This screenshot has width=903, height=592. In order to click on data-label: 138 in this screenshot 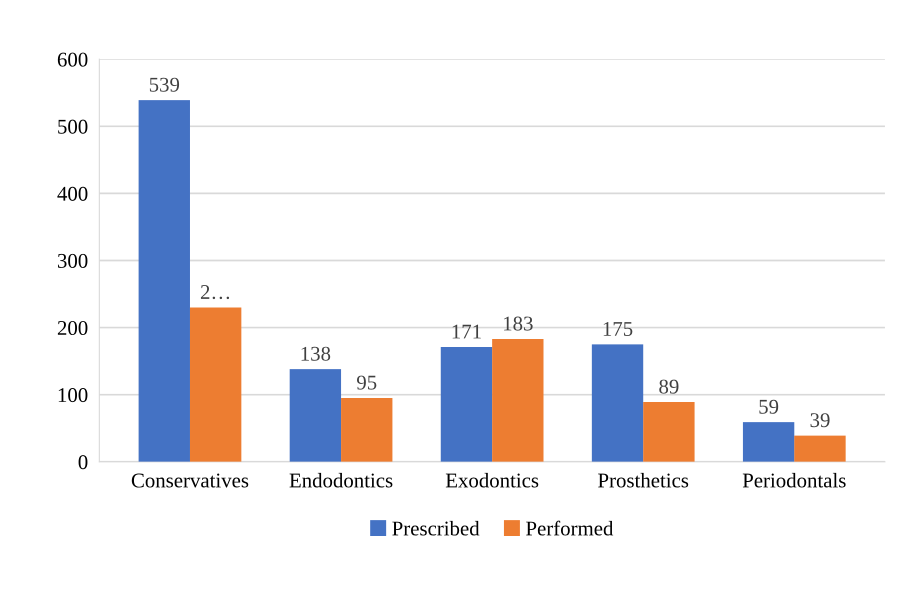, I will do `click(316, 353)`.